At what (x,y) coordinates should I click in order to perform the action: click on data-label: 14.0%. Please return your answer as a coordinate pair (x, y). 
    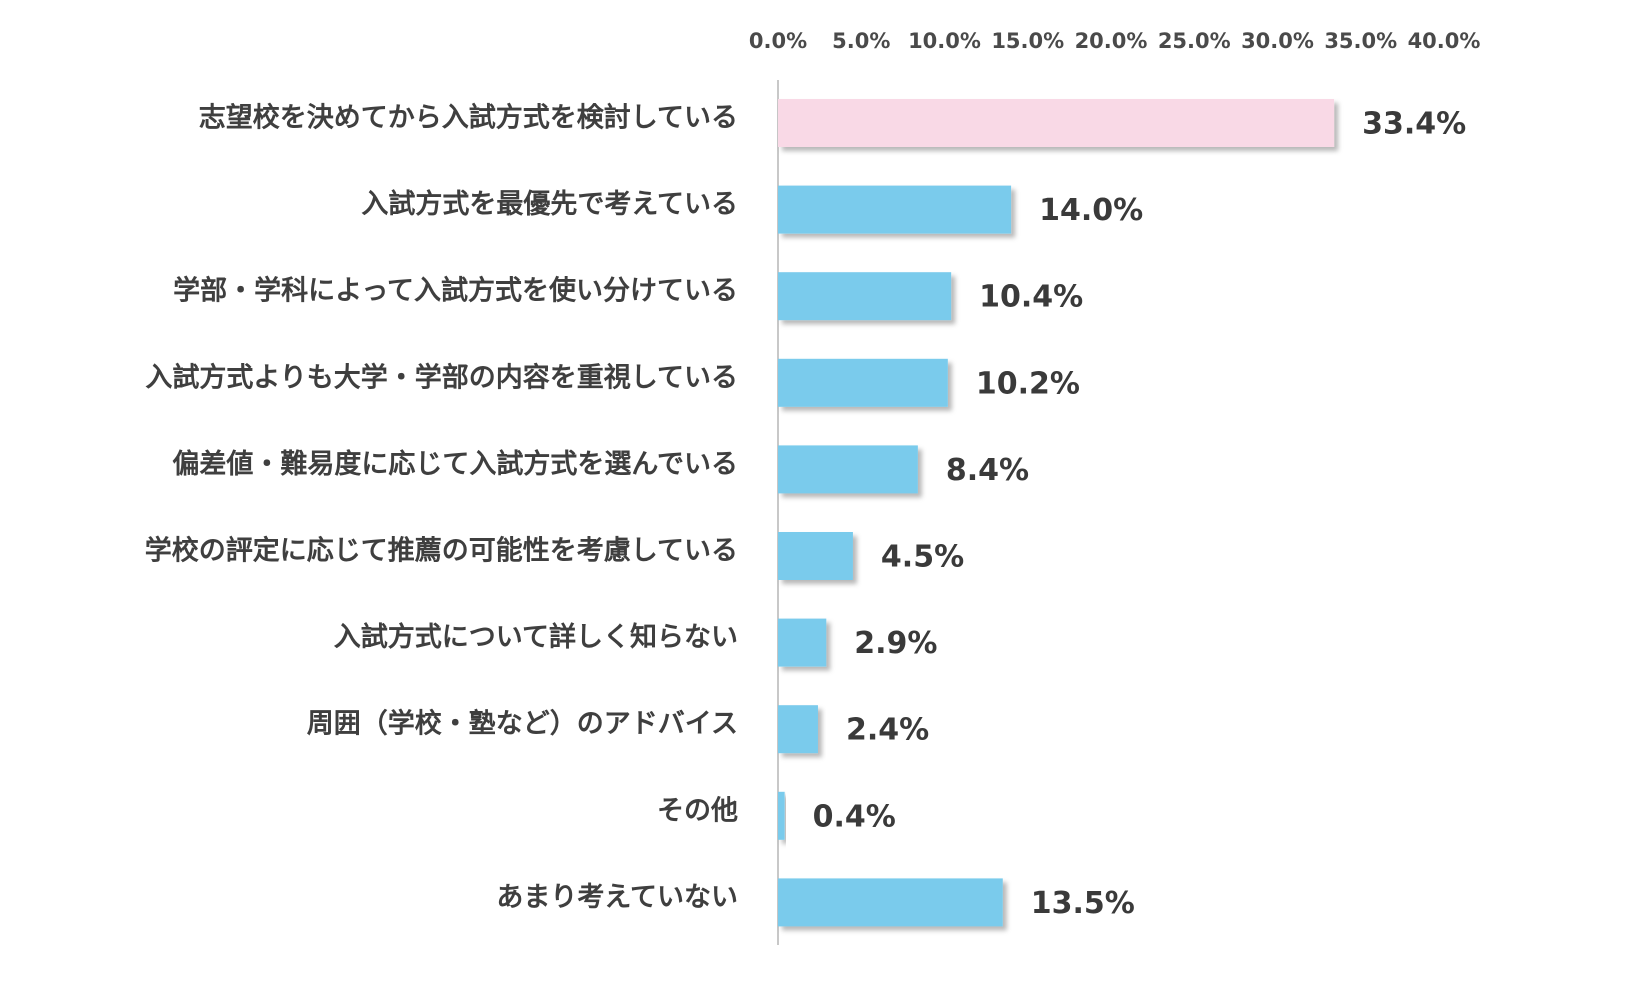
    Looking at the image, I should click on (1091, 210).